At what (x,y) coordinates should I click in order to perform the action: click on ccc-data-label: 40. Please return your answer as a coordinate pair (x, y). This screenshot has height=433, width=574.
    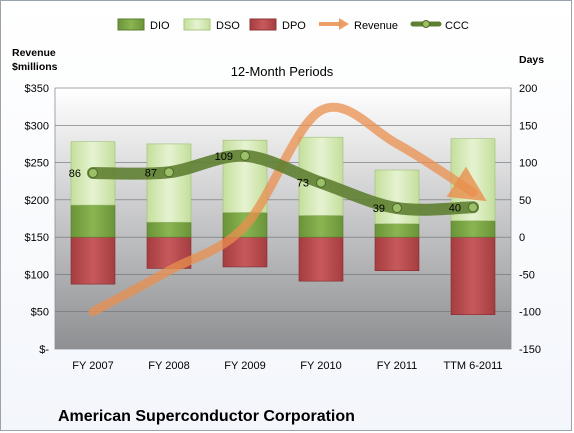
    Looking at the image, I should click on (455, 208).